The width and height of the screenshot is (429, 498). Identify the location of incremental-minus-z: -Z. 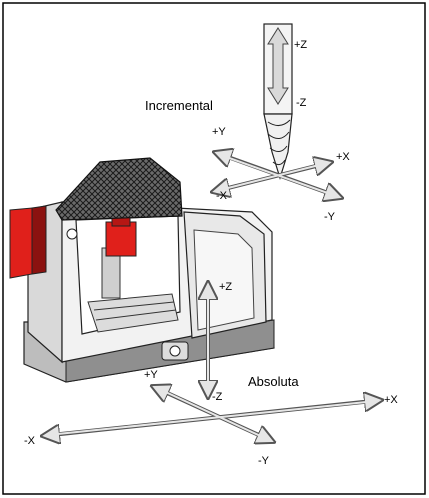
(301, 103).